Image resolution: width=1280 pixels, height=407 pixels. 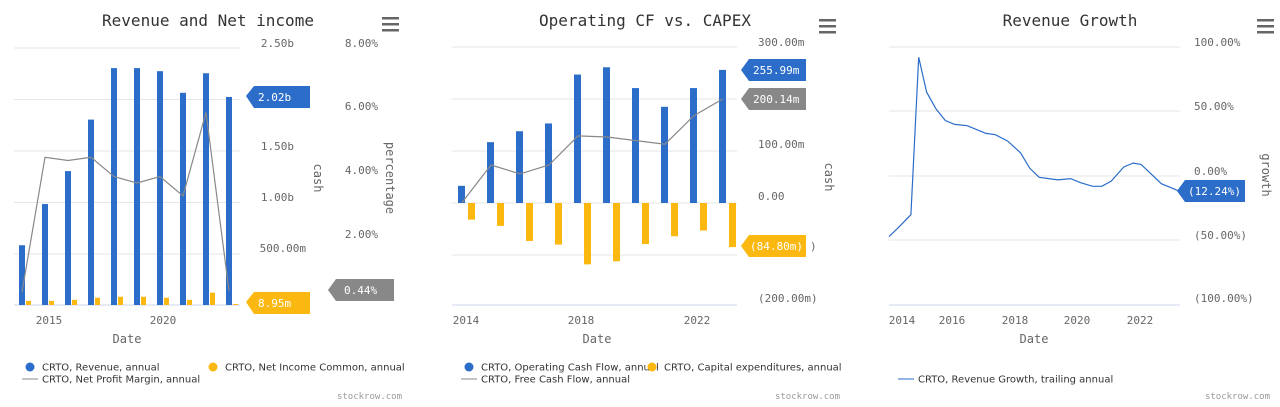 What do you see at coordinates (829, 177) in the screenshot?
I see `y-axis-title: cash` at bounding box center [829, 177].